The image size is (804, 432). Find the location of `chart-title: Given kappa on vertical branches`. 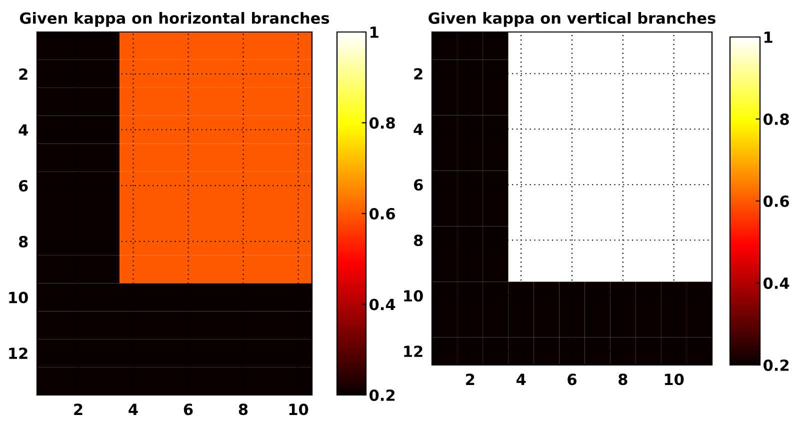

chart-title: Given kappa on vertical branches is located at coordinates (572, 19).